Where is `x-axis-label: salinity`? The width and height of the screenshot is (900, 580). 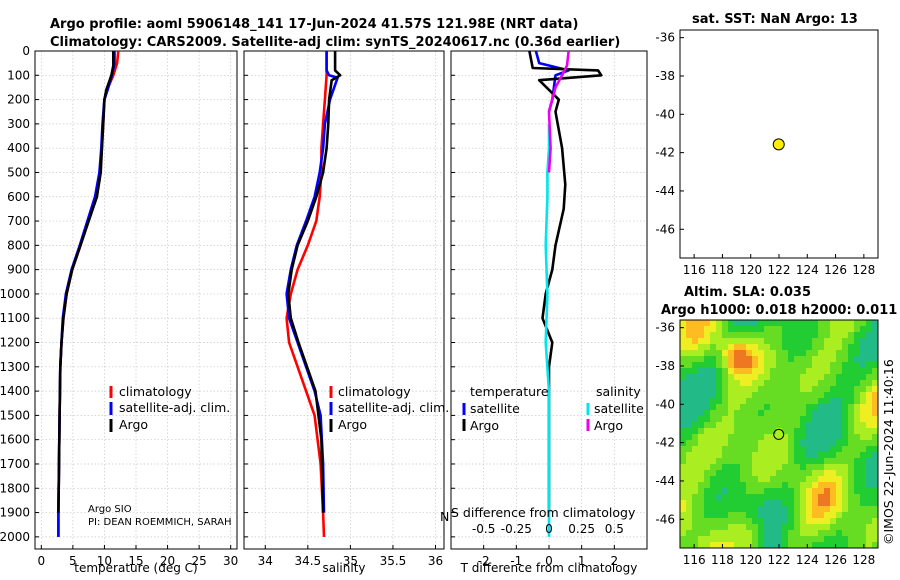 x-axis-label: salinity is located at coordinates (343, 568).